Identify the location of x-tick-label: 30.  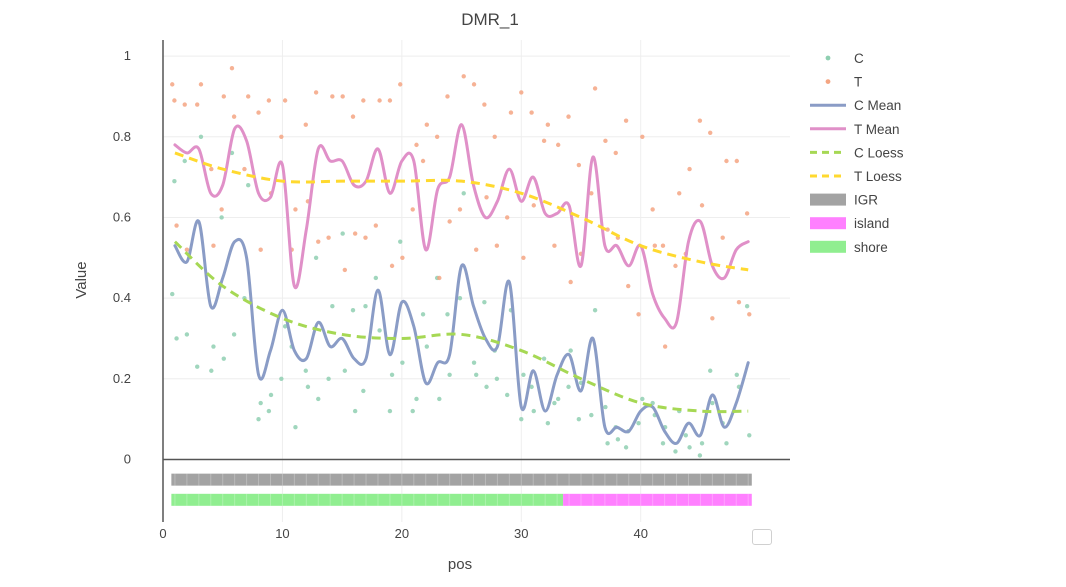
(521, 533).